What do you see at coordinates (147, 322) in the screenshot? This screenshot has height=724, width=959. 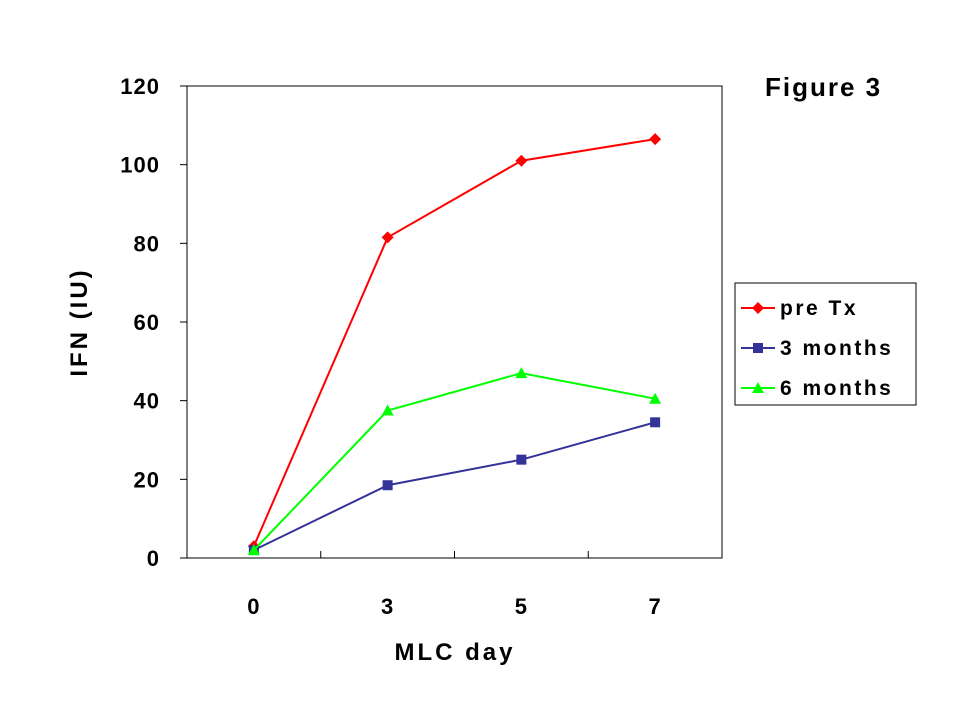 I see `y-tick-label: 60` at bounding box center [147, 322].